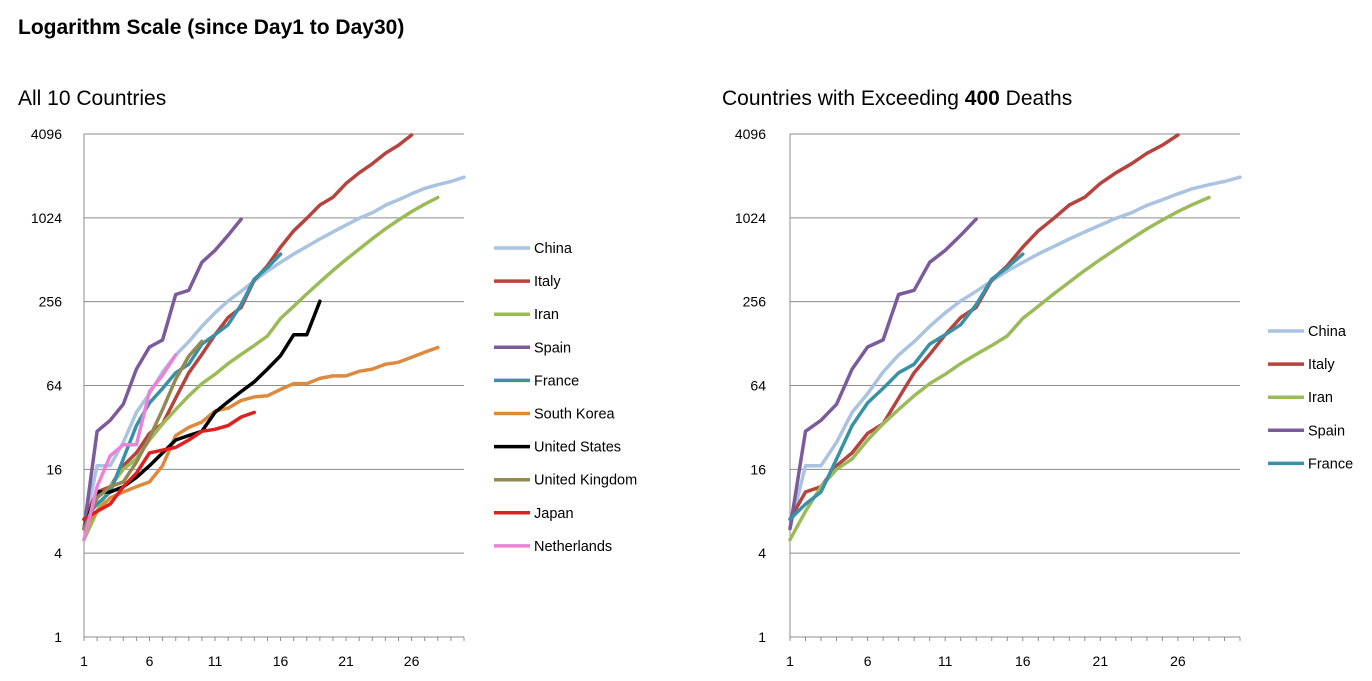  What do you see at coordinates (554, 514) in the screenshot?
I see `legend-label: Japan` at bounding box center [554, 514].